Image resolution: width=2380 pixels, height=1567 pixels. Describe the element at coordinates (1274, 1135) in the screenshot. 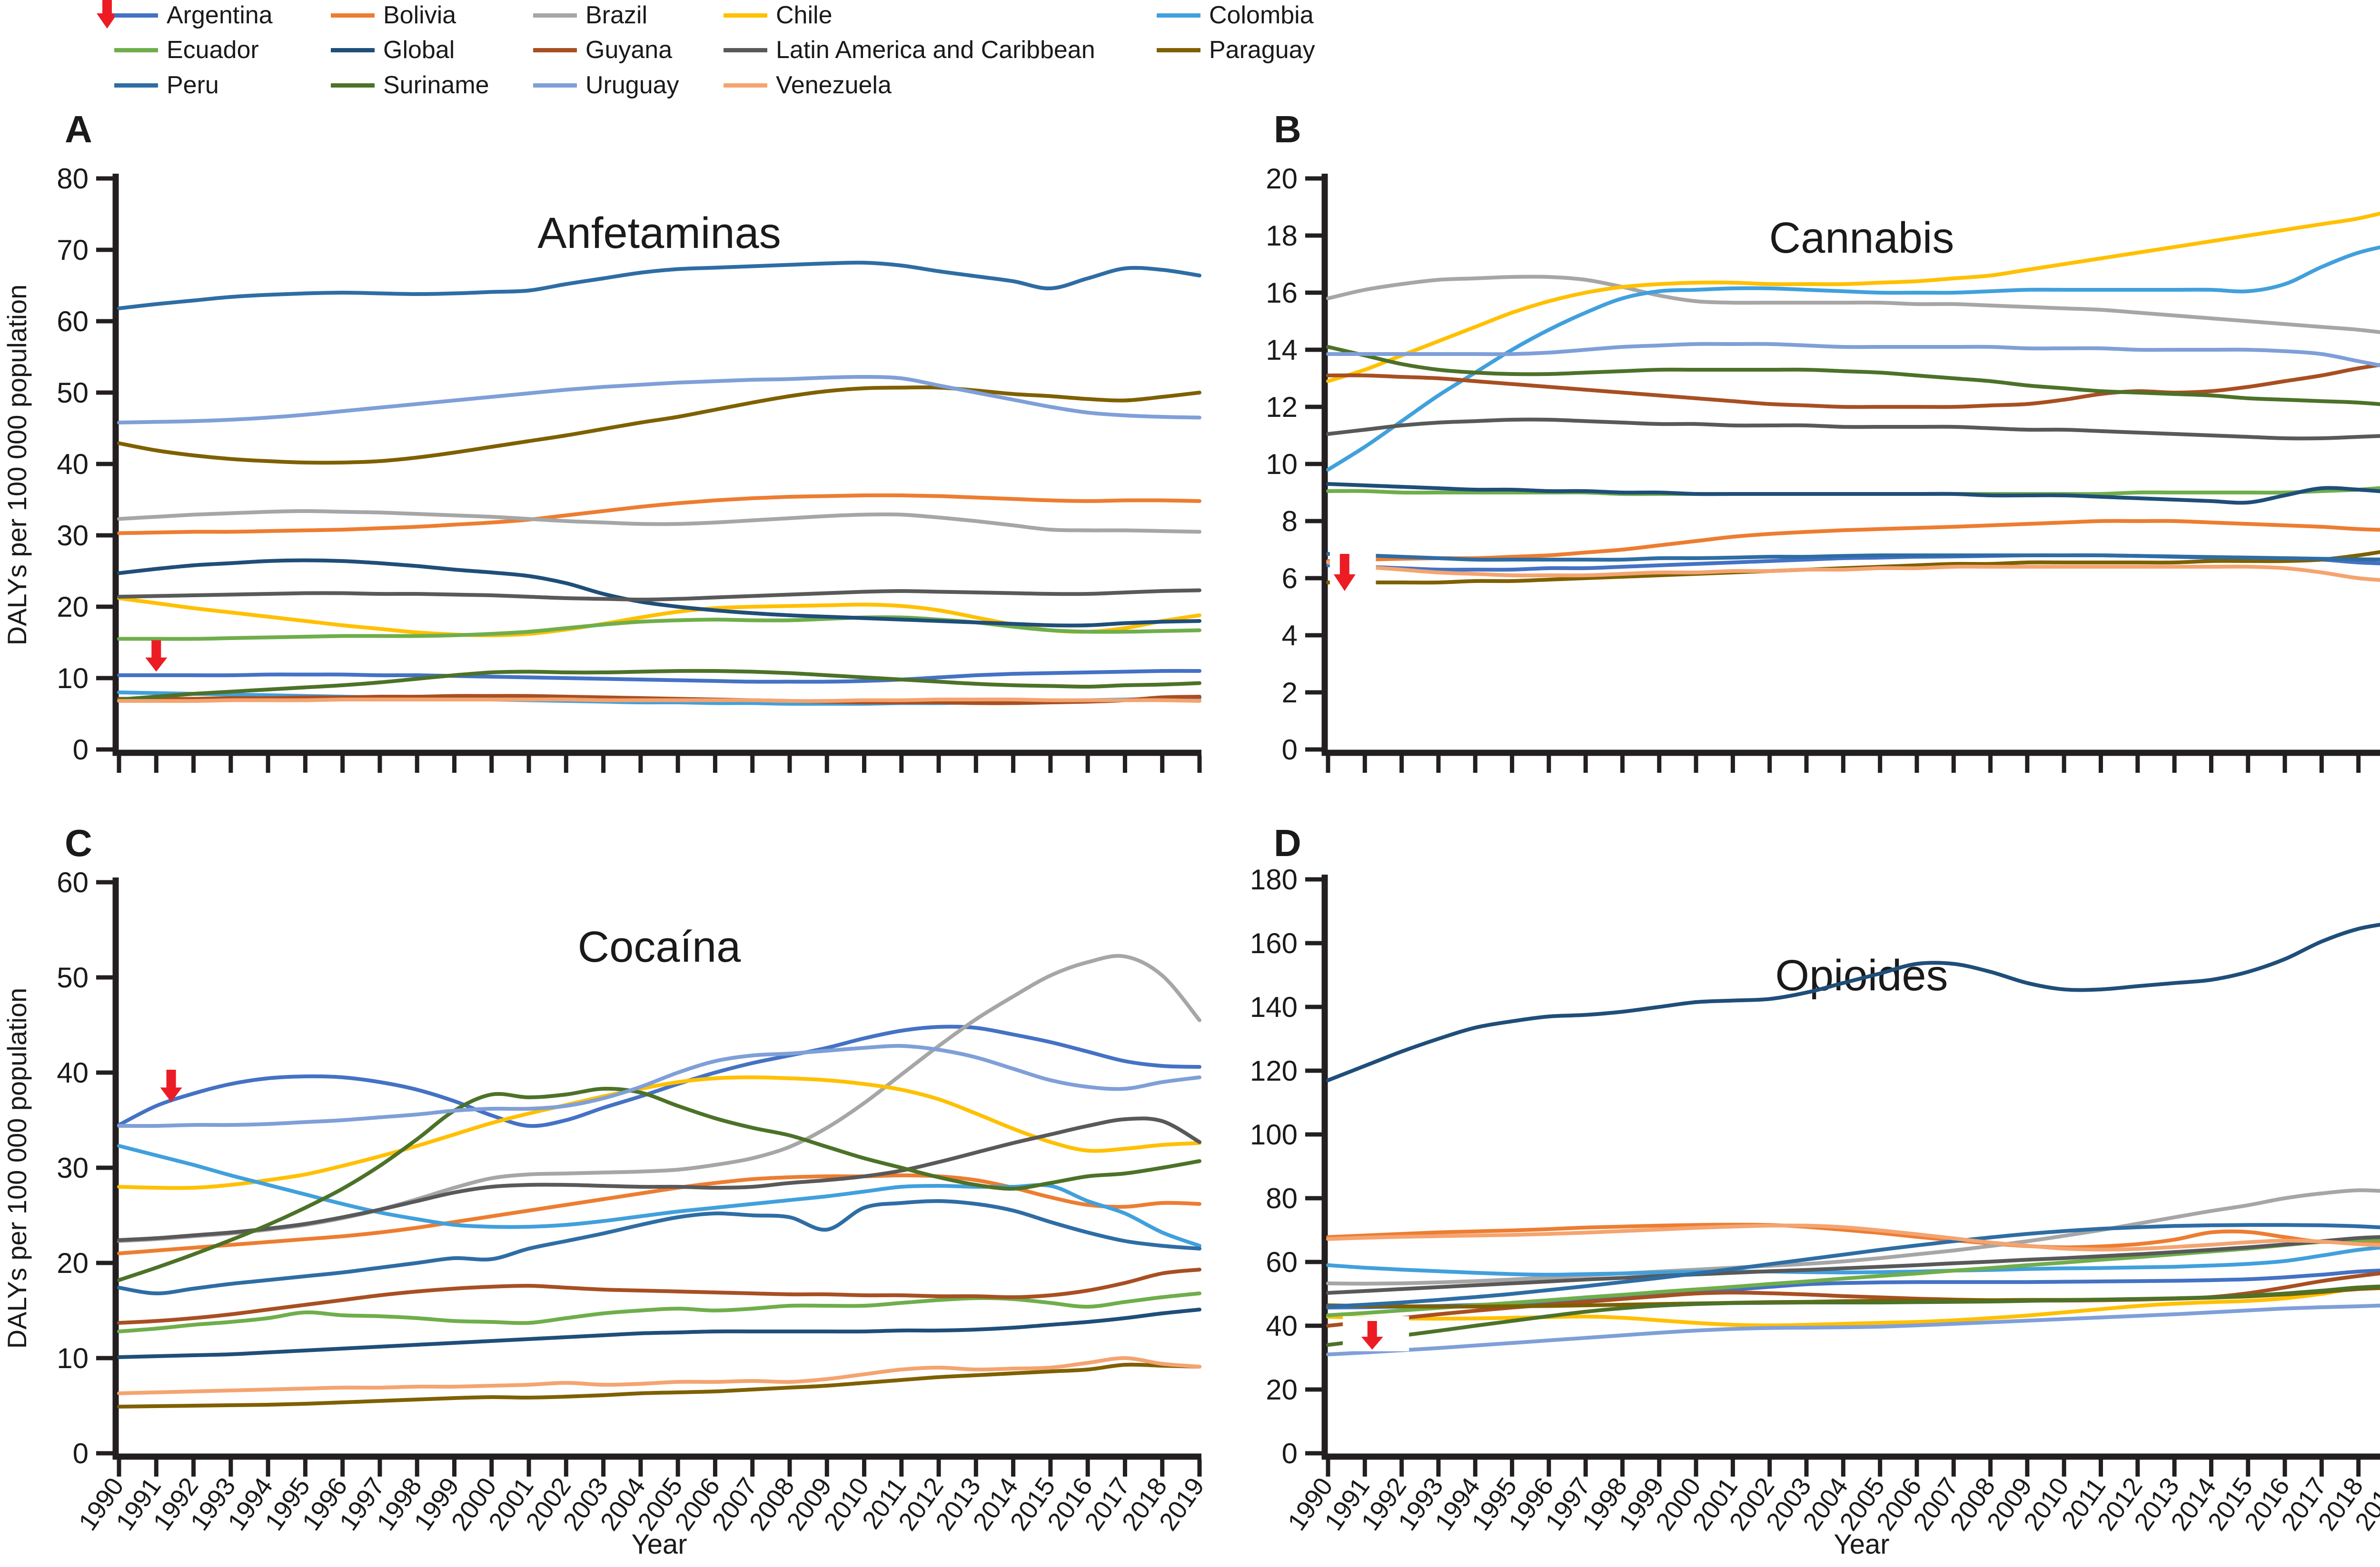

I see `y-tick-label: 100` at that location.